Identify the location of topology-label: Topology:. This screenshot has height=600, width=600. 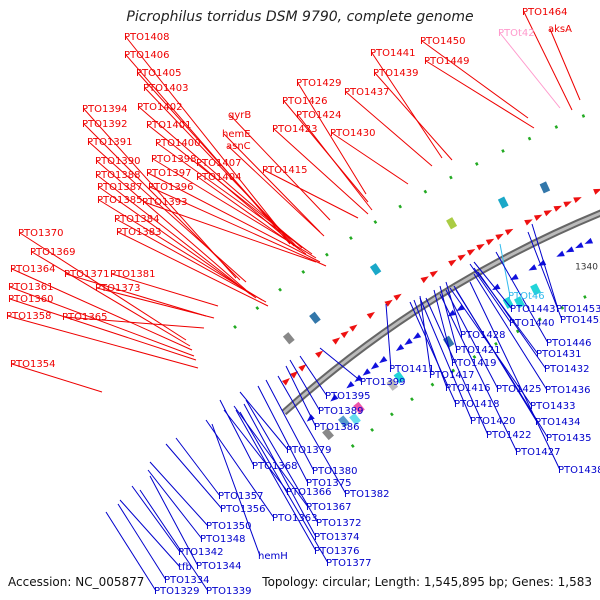
(290, 582).